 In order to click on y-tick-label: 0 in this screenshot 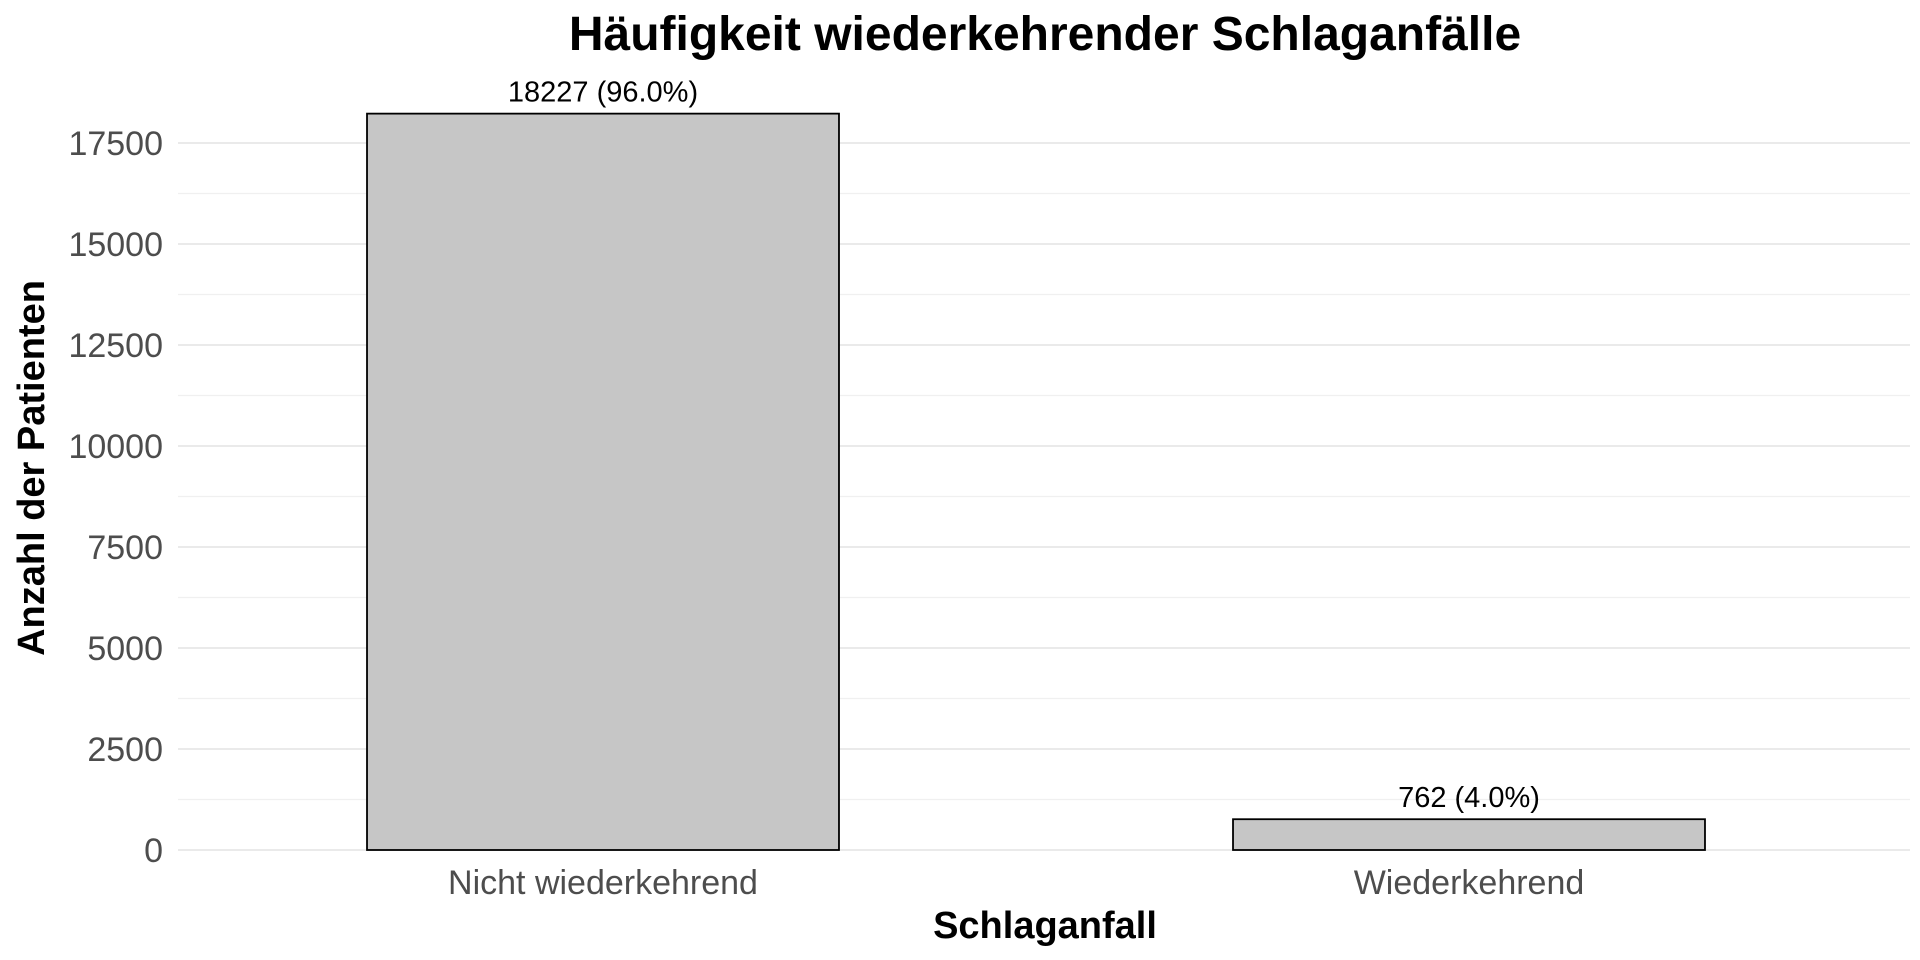, I will do `click(153, 851)`.